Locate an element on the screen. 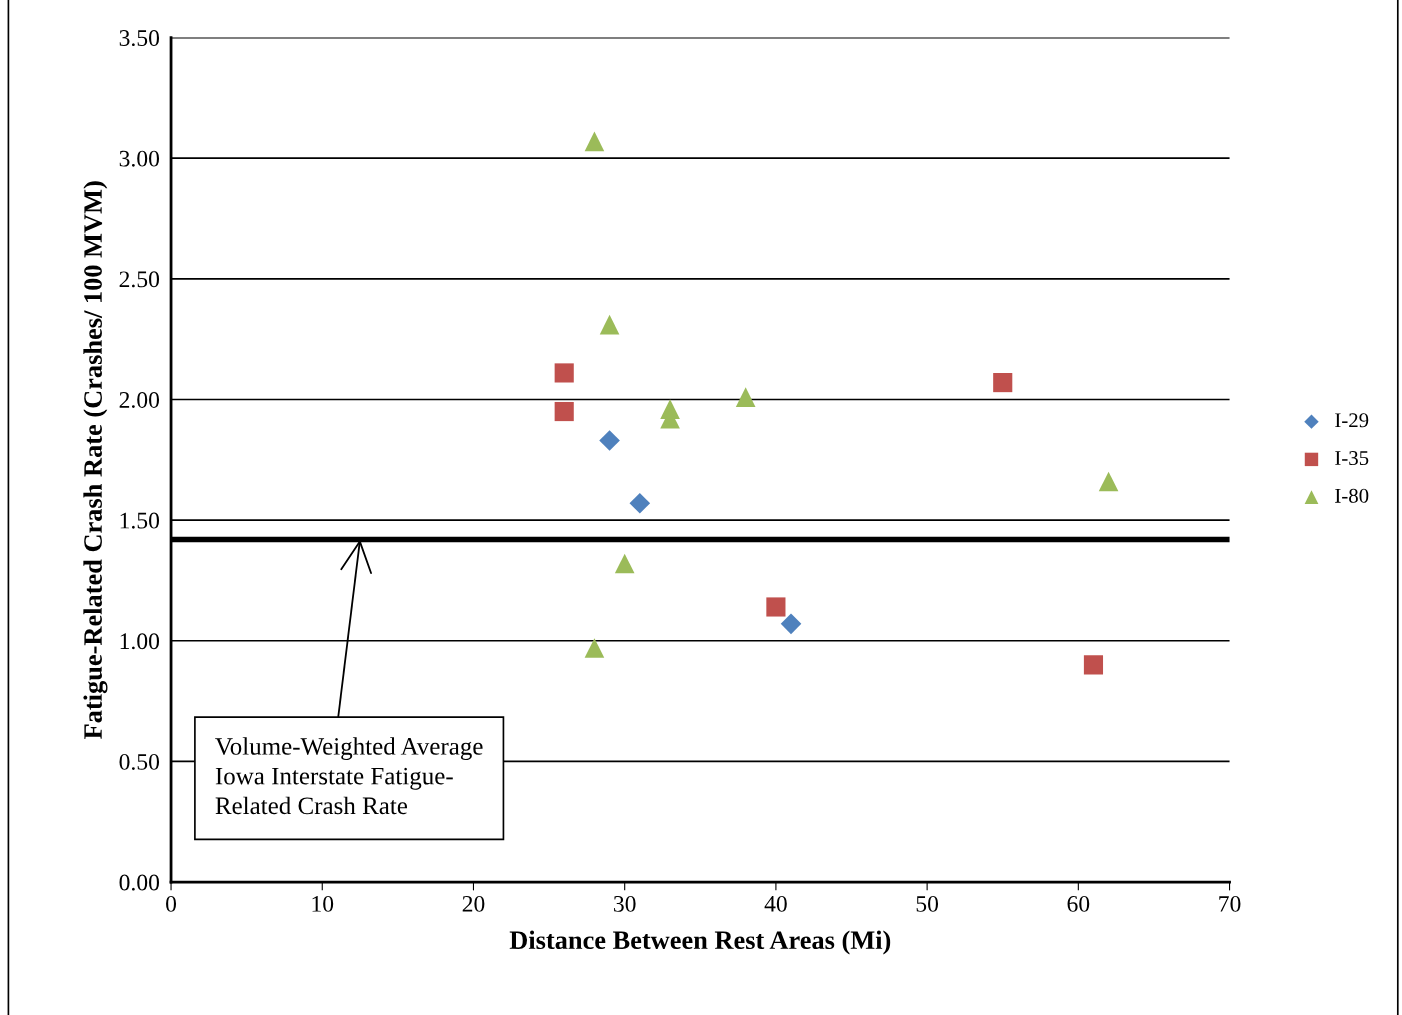  x-axis-title: Distance Between Rest Areas (Mi) is located at coordinates (700, 942).